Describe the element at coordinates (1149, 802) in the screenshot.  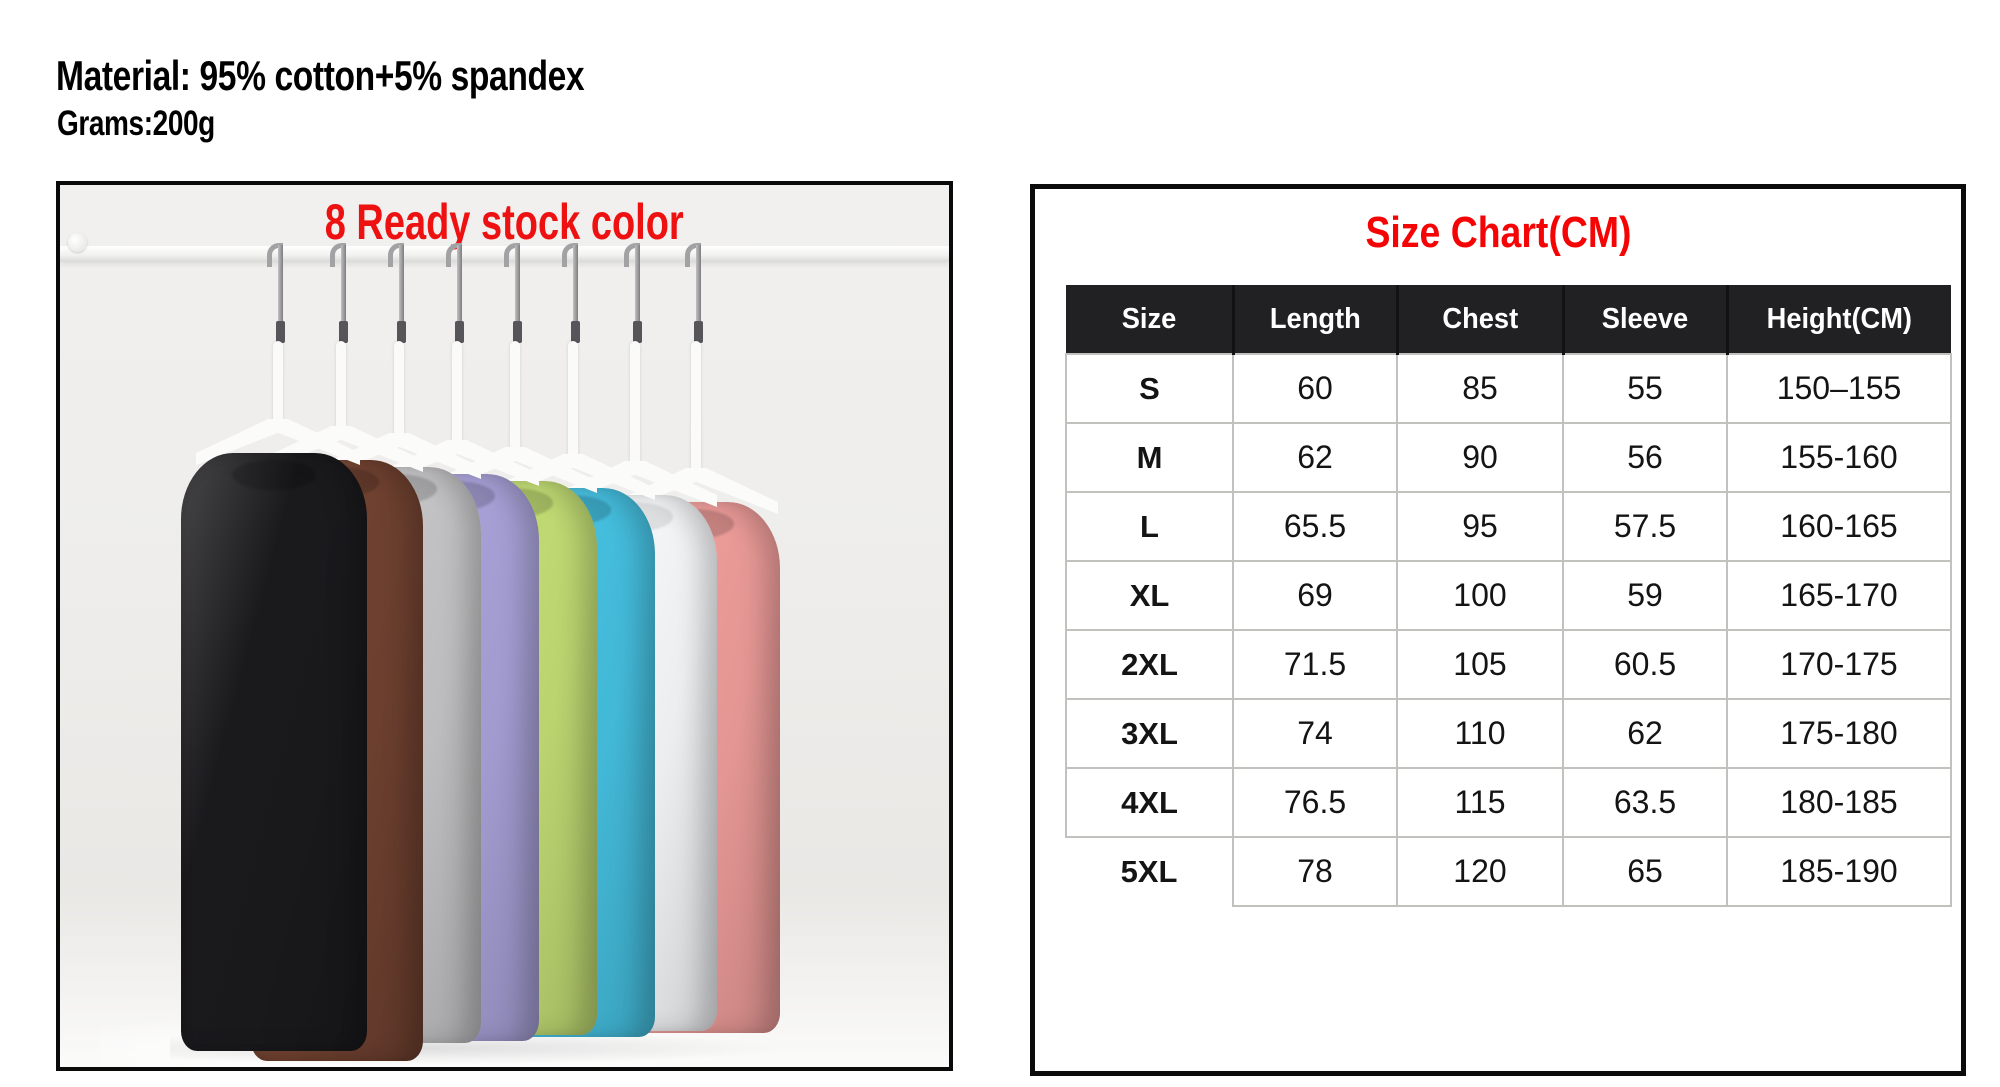
I see `table-cell: 4XL` at that location.